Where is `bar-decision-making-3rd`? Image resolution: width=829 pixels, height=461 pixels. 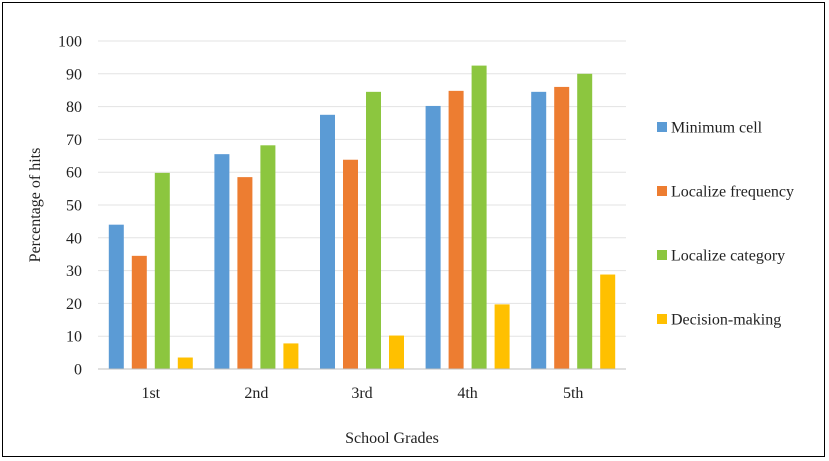 bar-decision-making-3rd is located at coordinates (396, 352).